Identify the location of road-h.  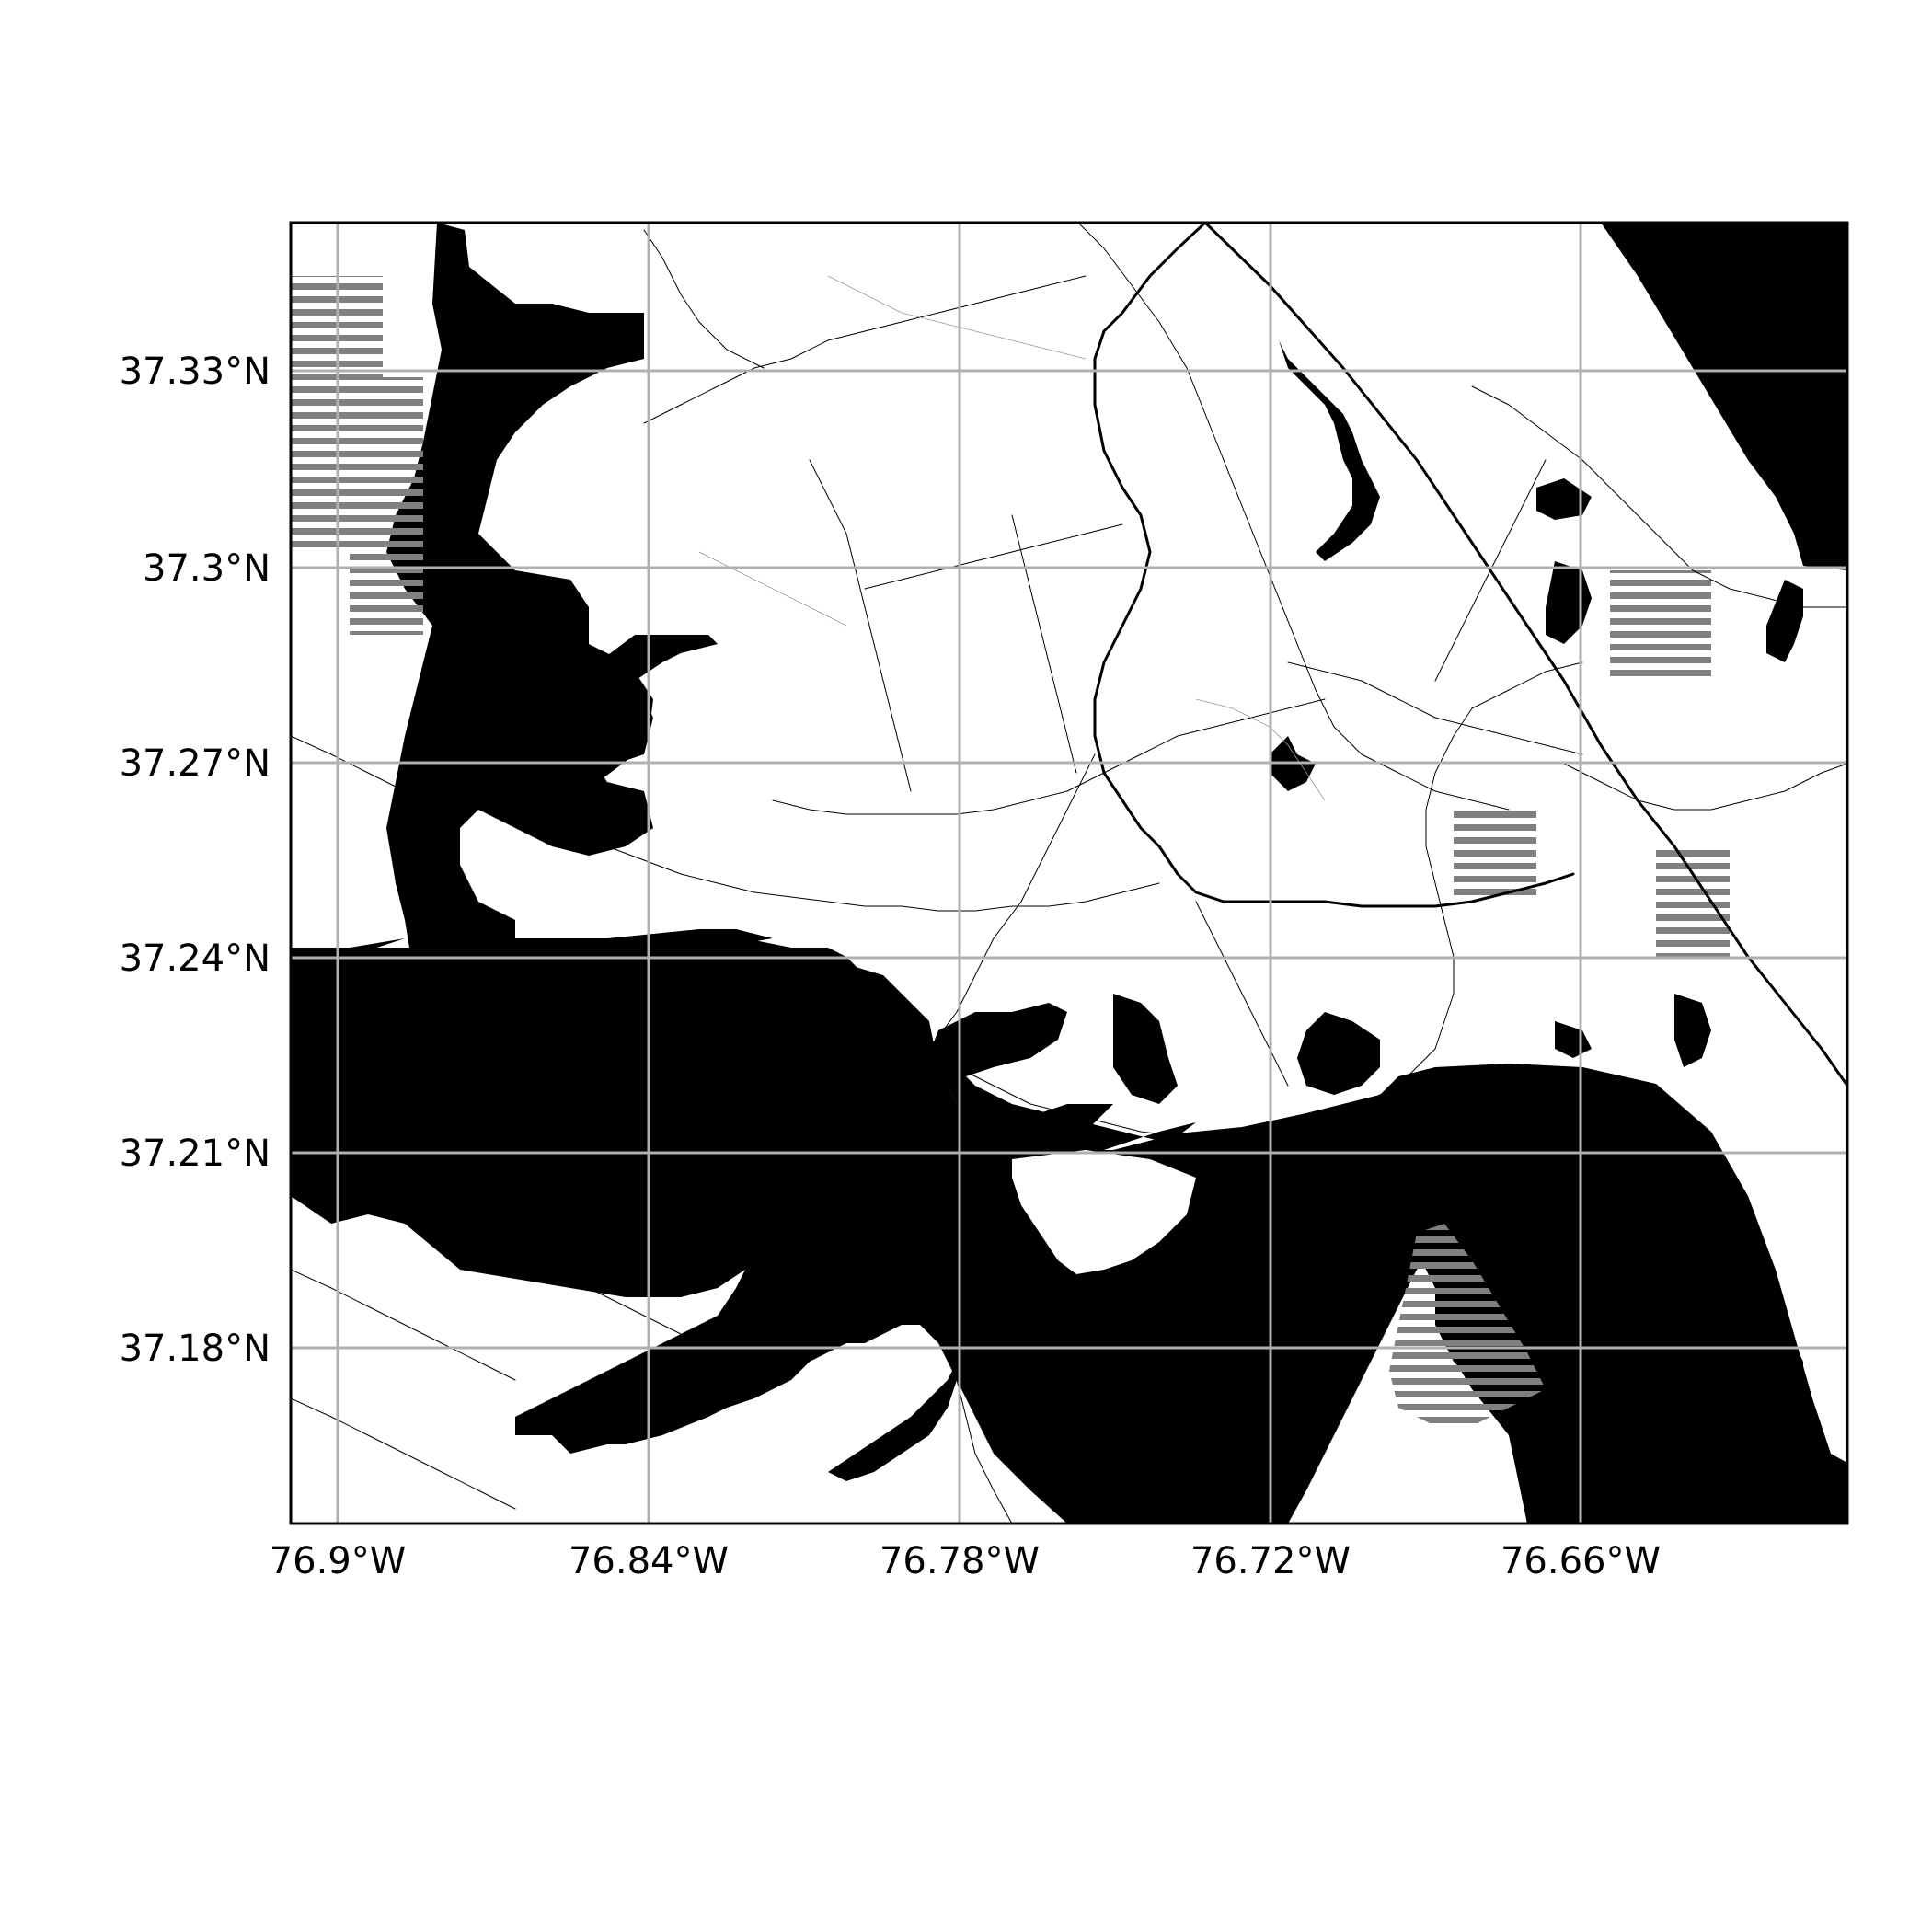
(403, 1325).